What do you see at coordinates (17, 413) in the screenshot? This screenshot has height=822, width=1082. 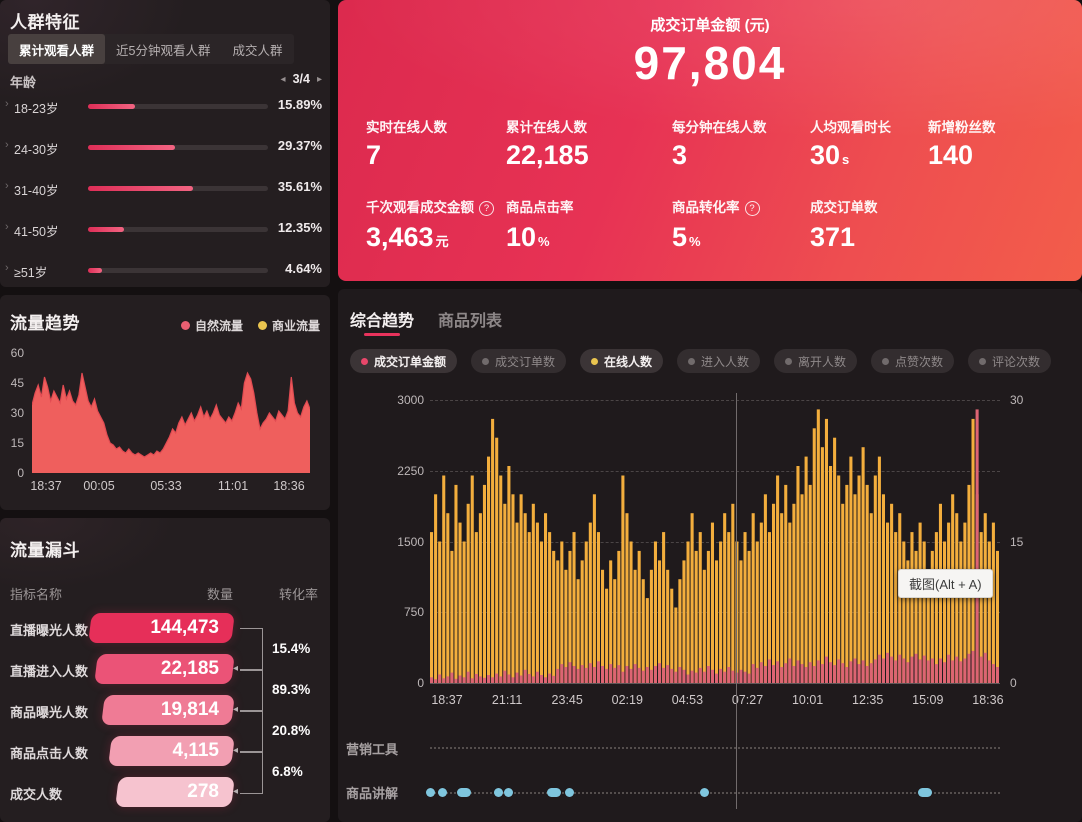 I see `traffic-y-tick: 30` at bounding box center [17, 413].